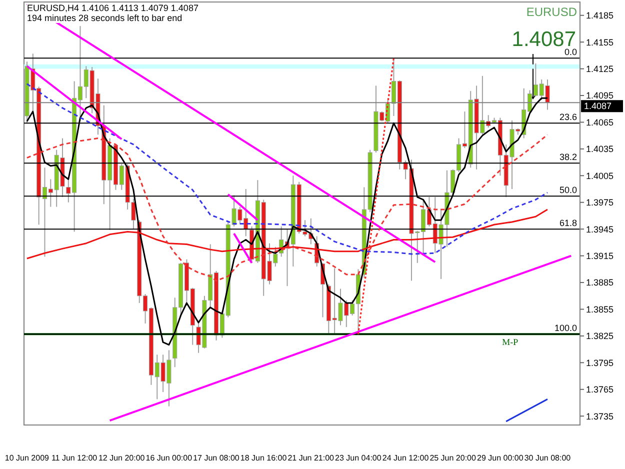 Image resolution: width=625 pixels, height=469 pixels. I want to click on y-tick-label: 1.3885, so click(600, 283).